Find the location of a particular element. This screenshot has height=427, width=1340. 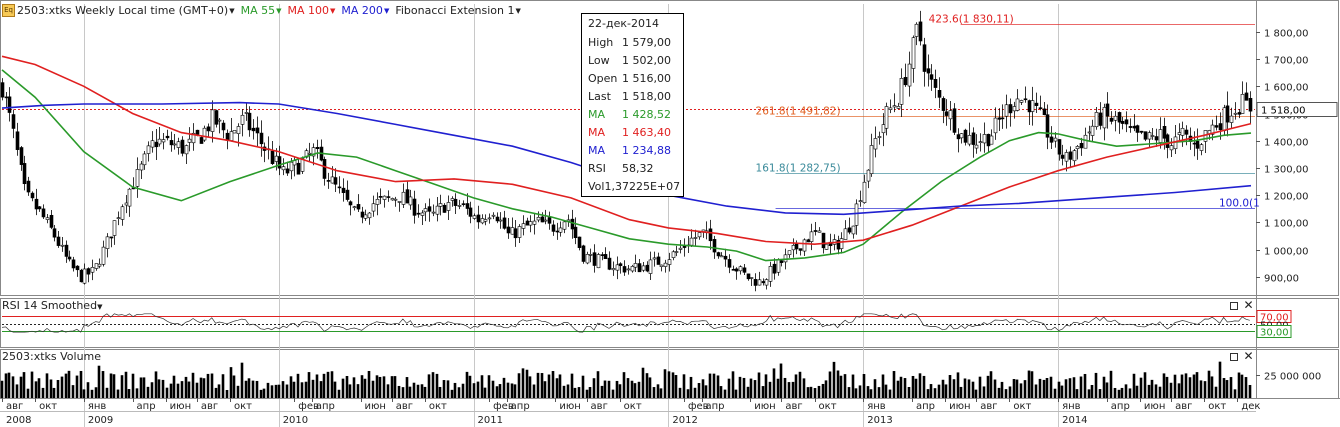

indicator-ma200: MA 200▼ is located at coordinates (365, 10).